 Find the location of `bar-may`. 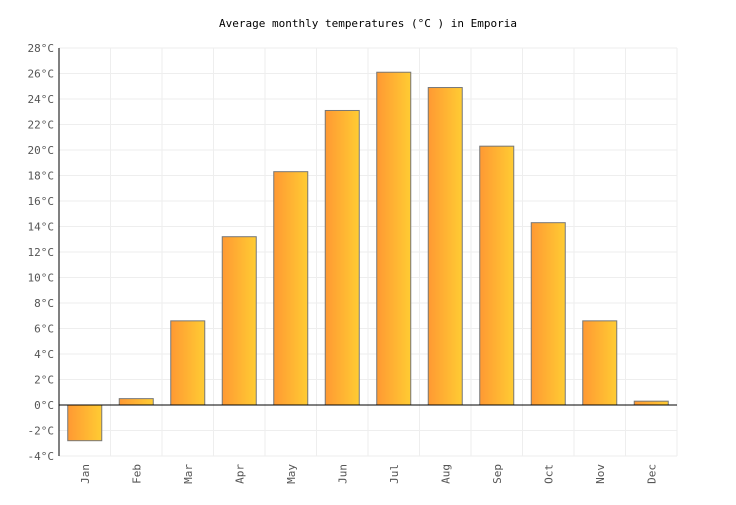

bar-may is located at coordinates (291, 288).